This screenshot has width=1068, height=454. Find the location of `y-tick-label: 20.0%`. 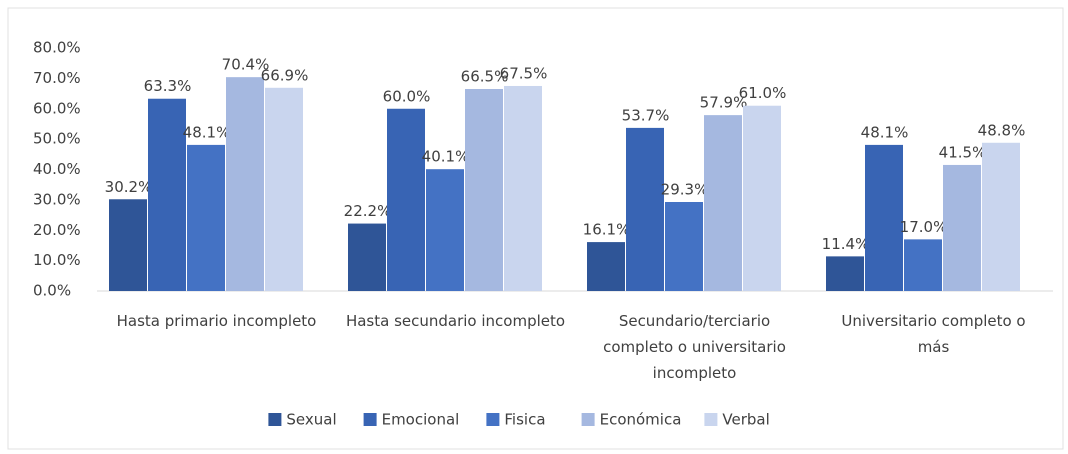

y-tick-label: 20.0% is located at coordinates (57, 230).